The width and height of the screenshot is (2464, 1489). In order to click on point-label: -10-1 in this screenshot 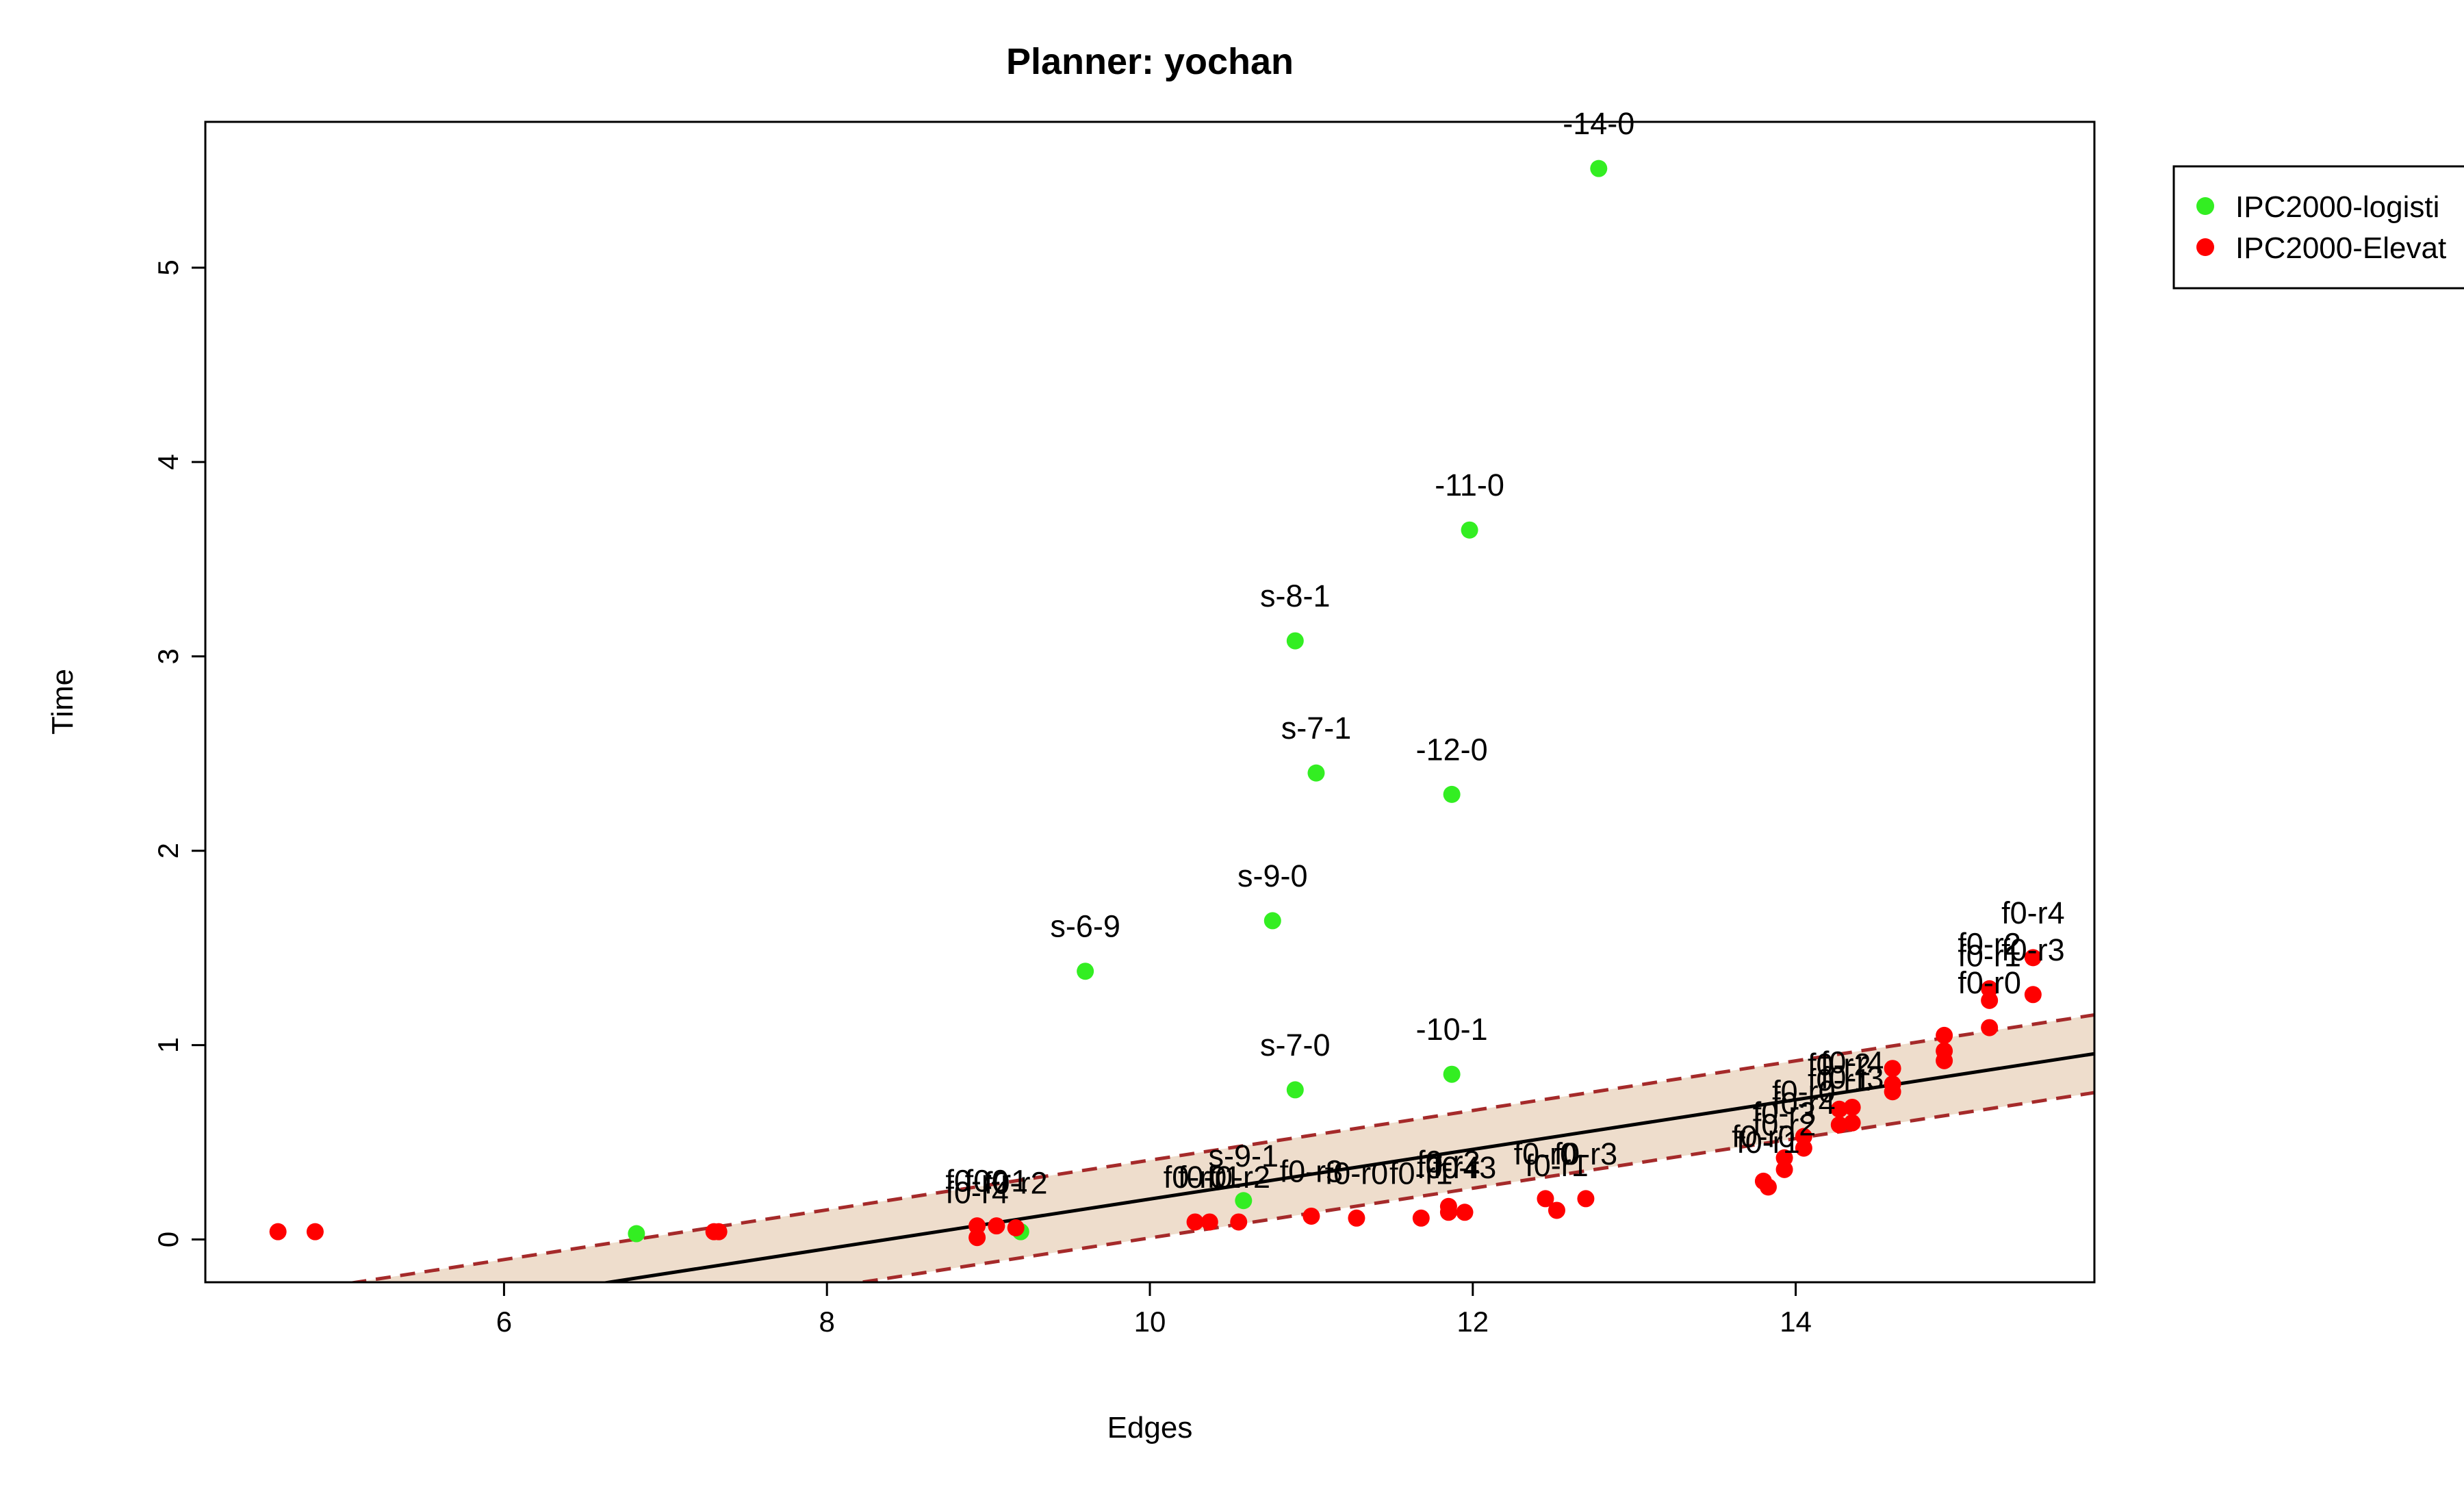, I will do `click(1452, 1029)`.